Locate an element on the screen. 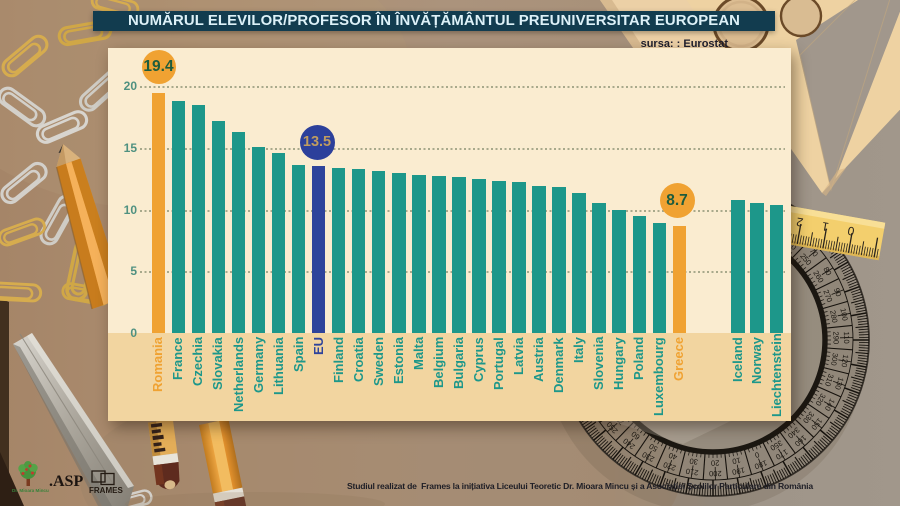  svg-text: 10 is located at coordinates (736, 461).